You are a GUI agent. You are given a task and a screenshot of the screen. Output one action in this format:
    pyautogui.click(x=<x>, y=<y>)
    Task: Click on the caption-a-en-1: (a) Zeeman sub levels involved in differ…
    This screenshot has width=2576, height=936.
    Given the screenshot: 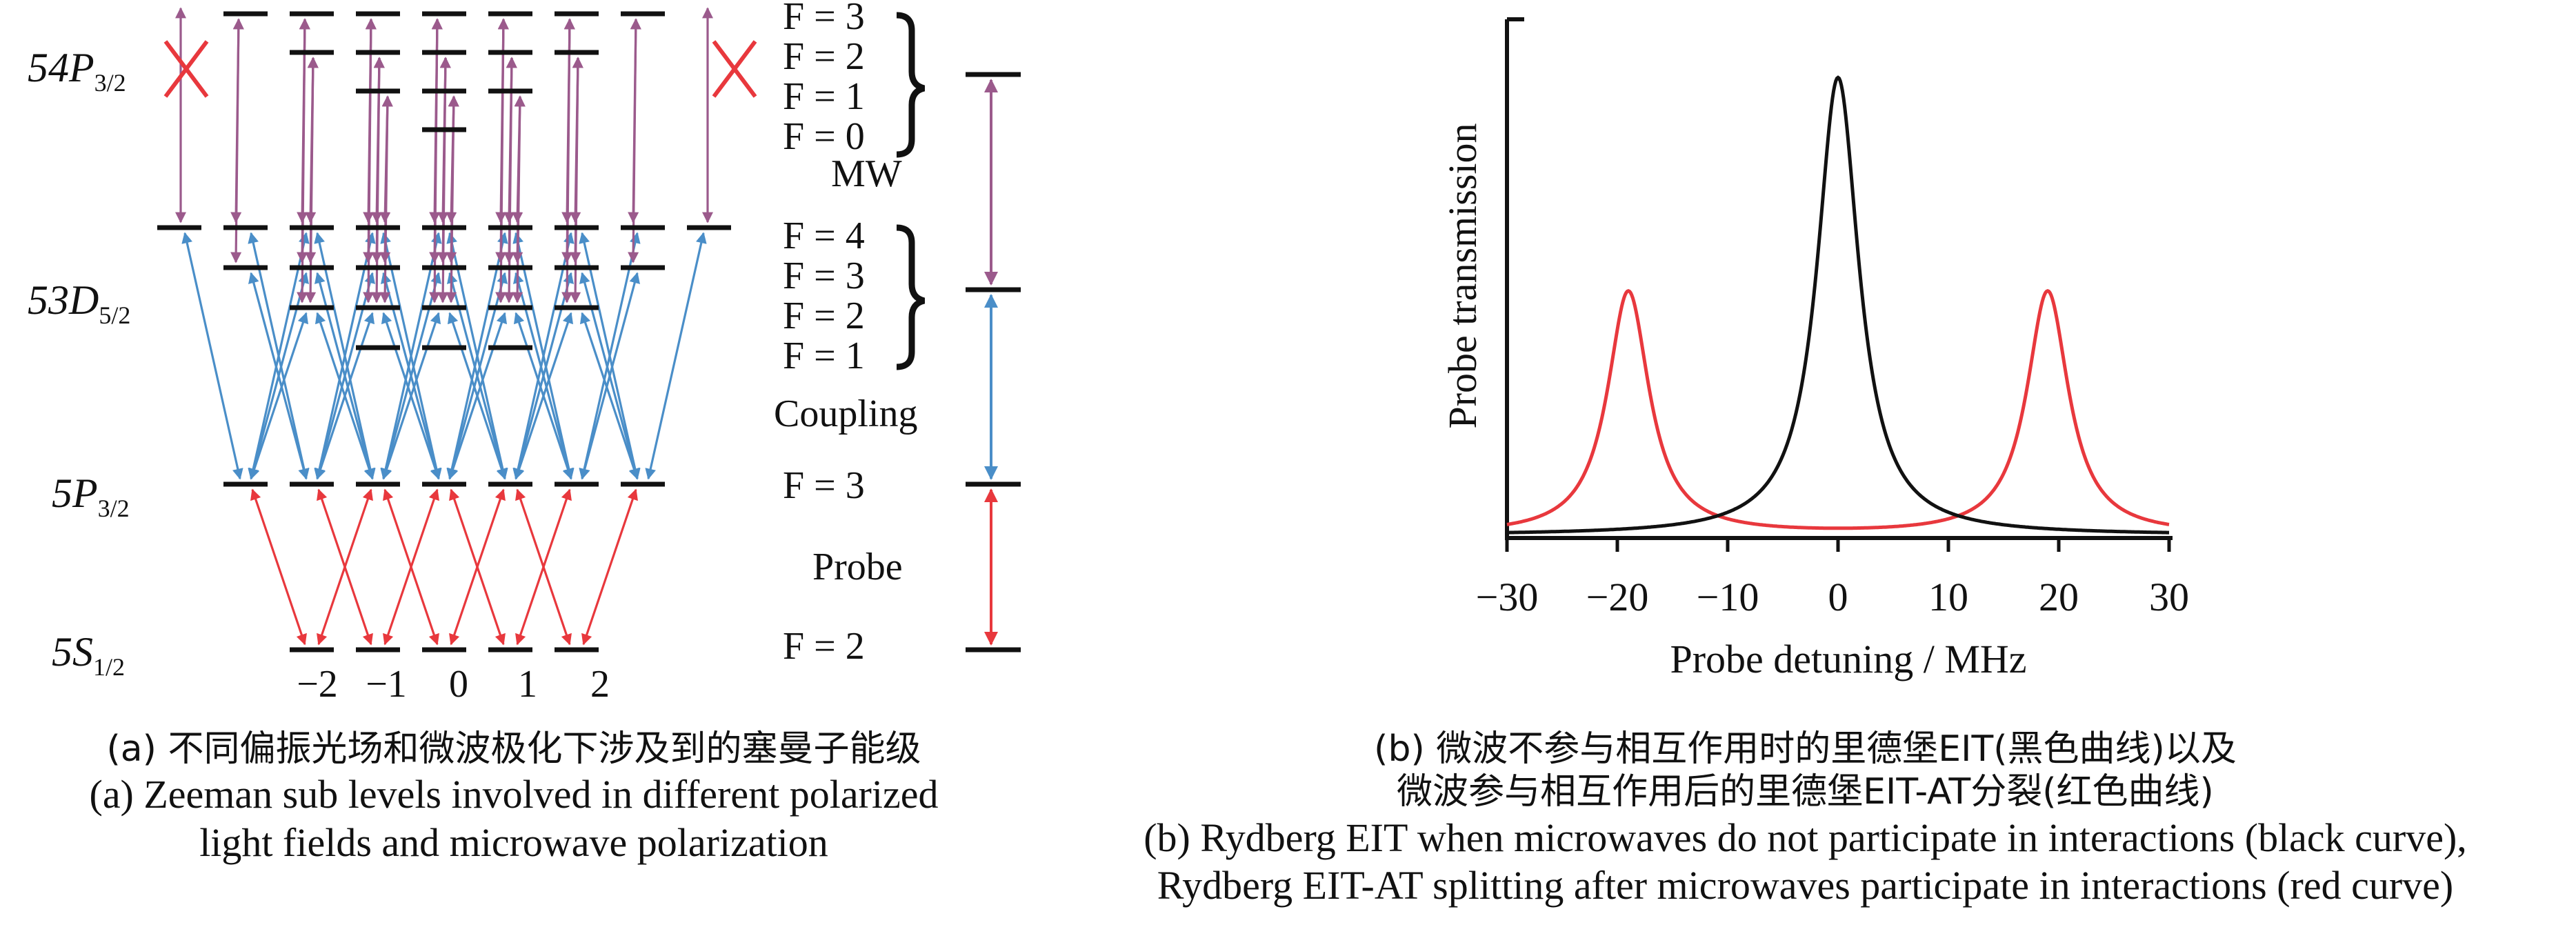 What is the action you would take?
    pyautogui.click(x=514, y=794)
    